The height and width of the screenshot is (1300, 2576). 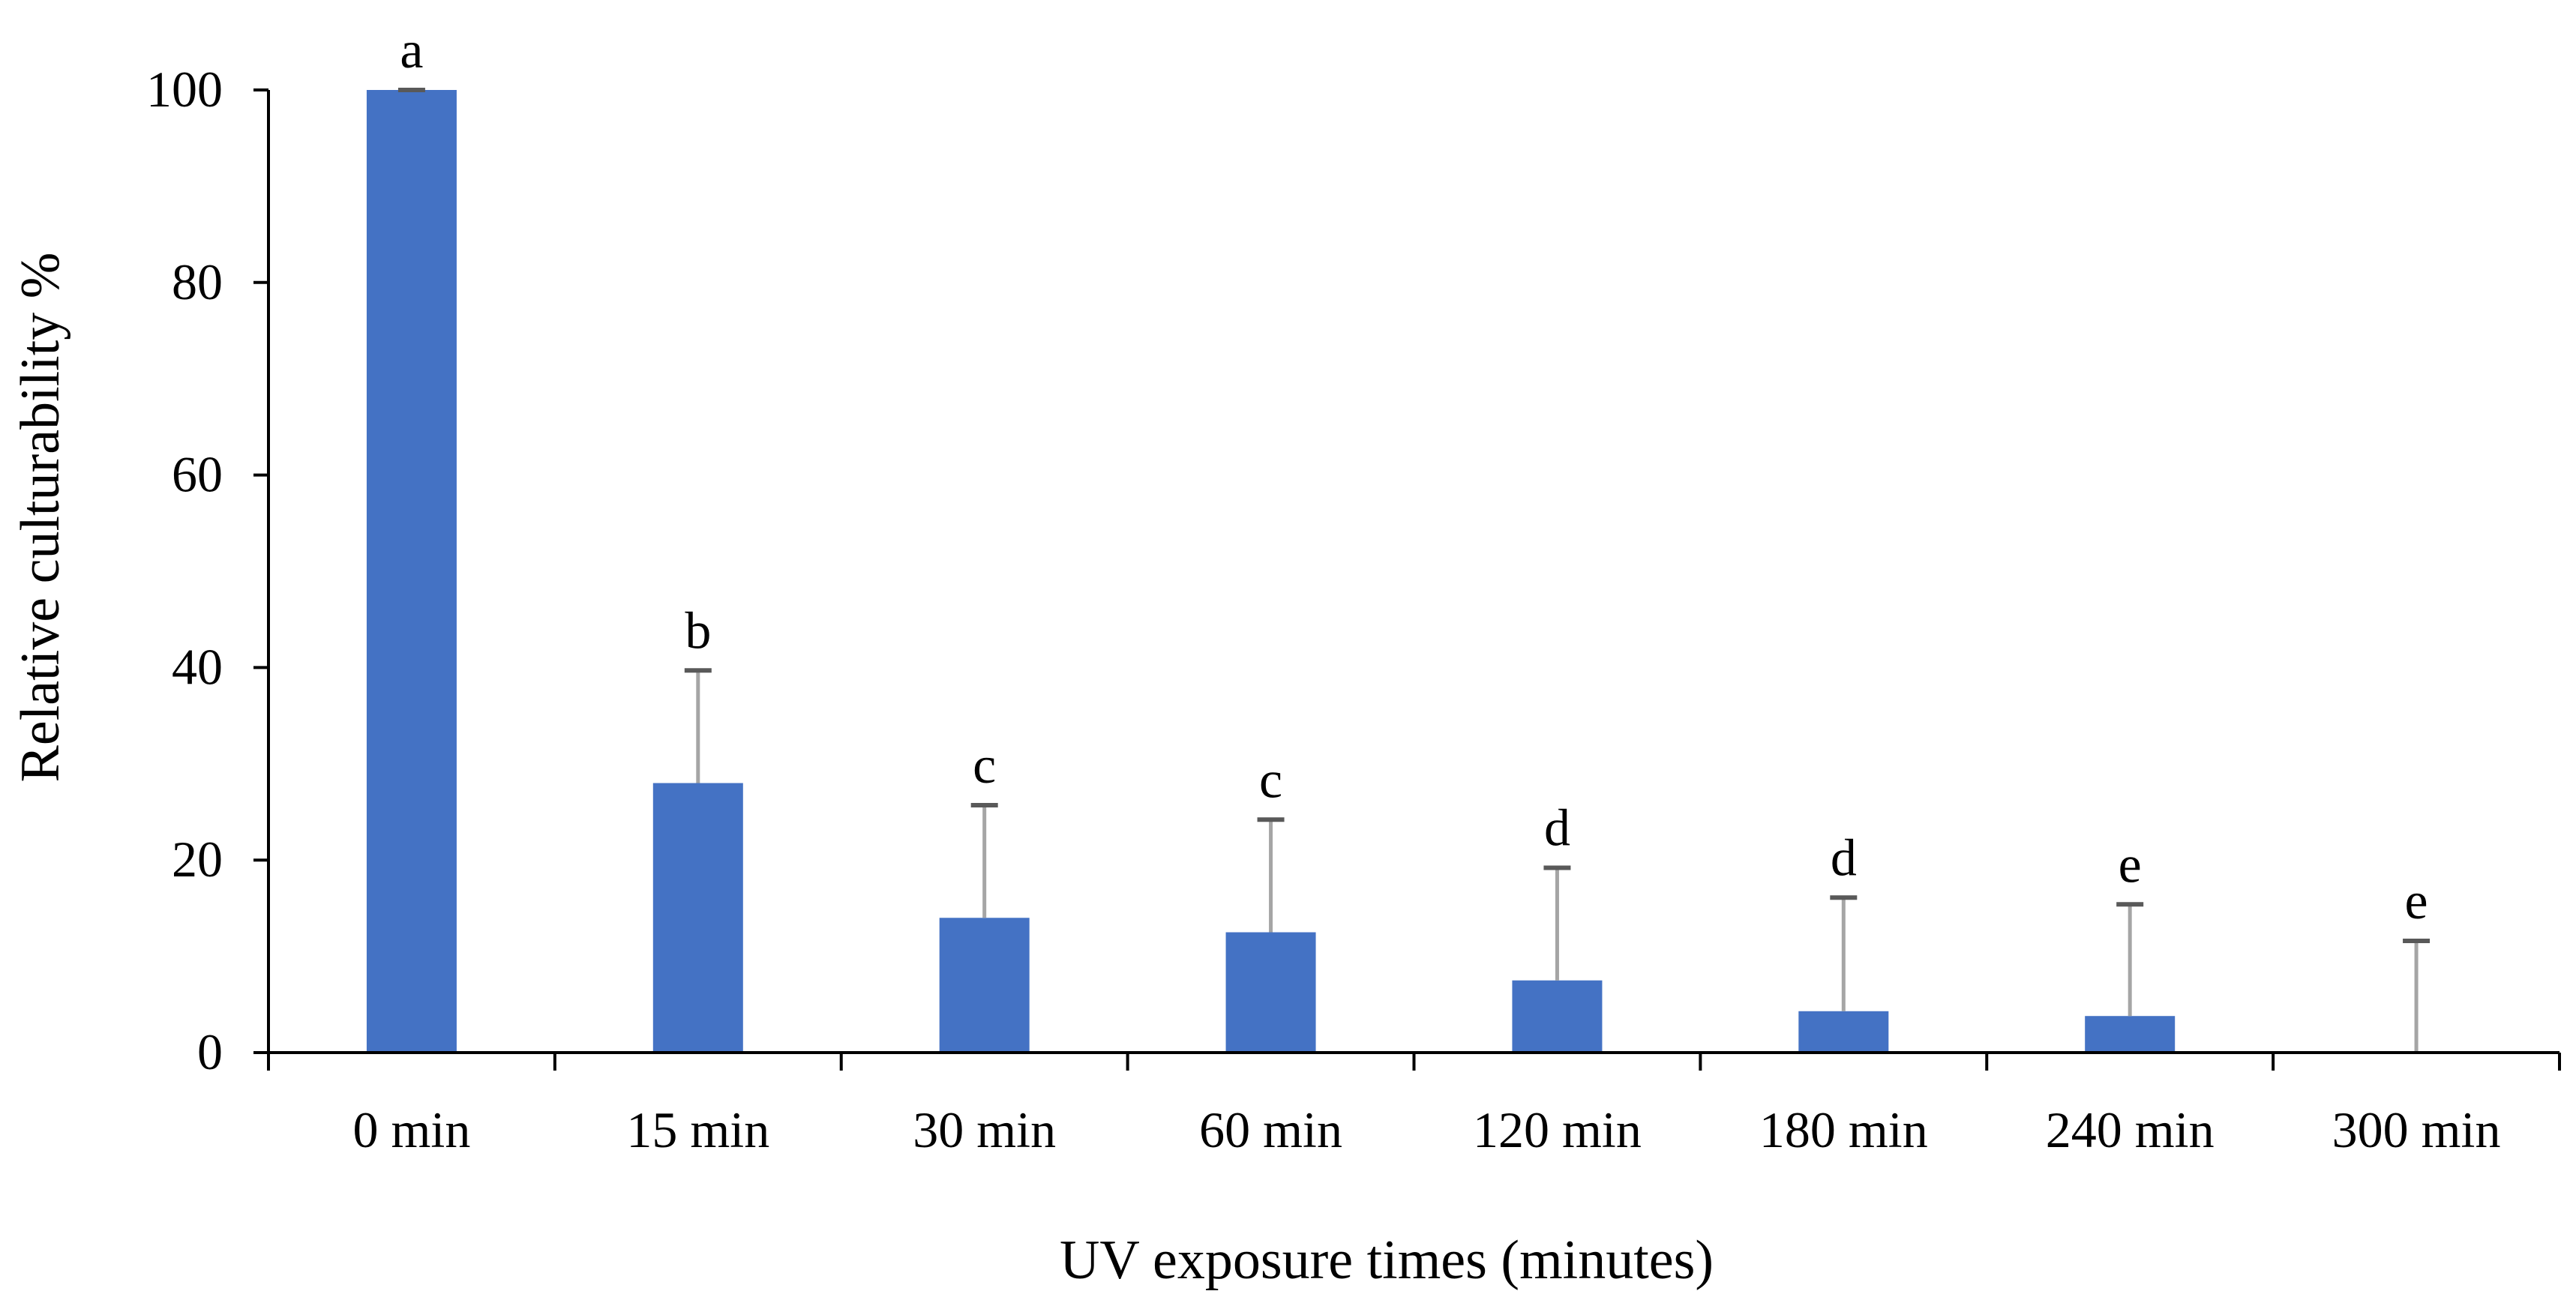 What do you see at coordinates (197, 281) in the screenshot?
I see `y-tick-label: 80` at bounding box center [197, 281].